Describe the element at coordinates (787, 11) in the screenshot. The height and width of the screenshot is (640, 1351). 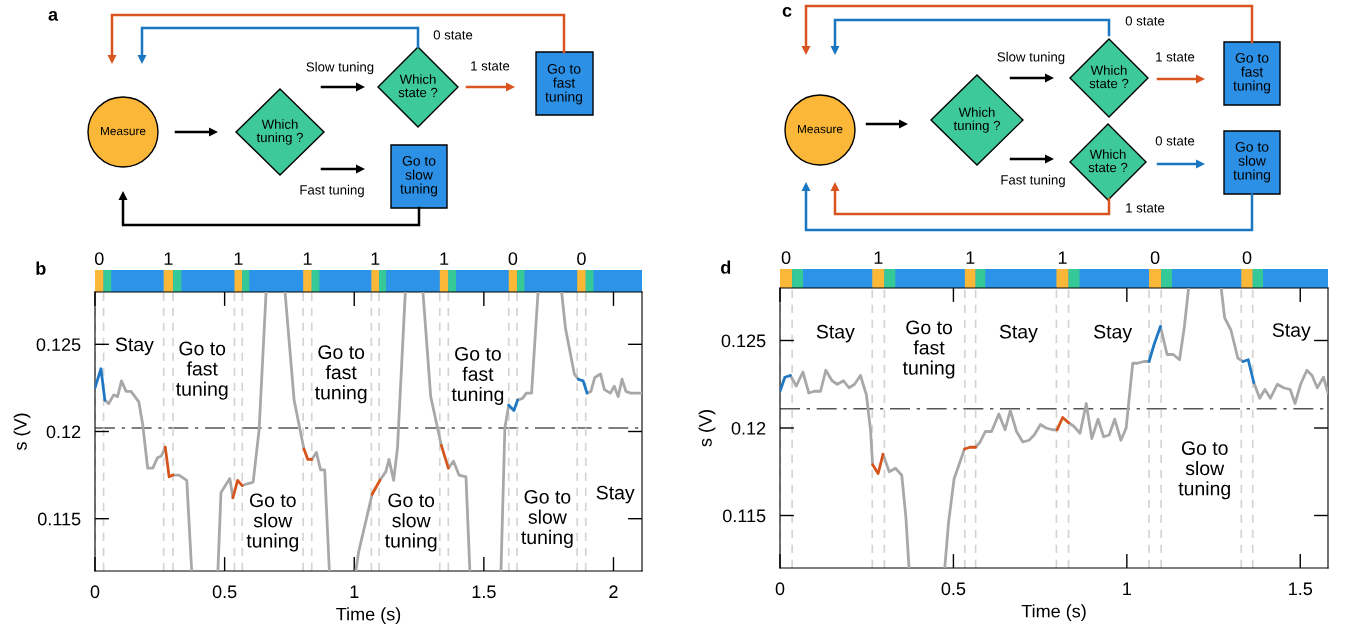
I see `text: c` at that location.